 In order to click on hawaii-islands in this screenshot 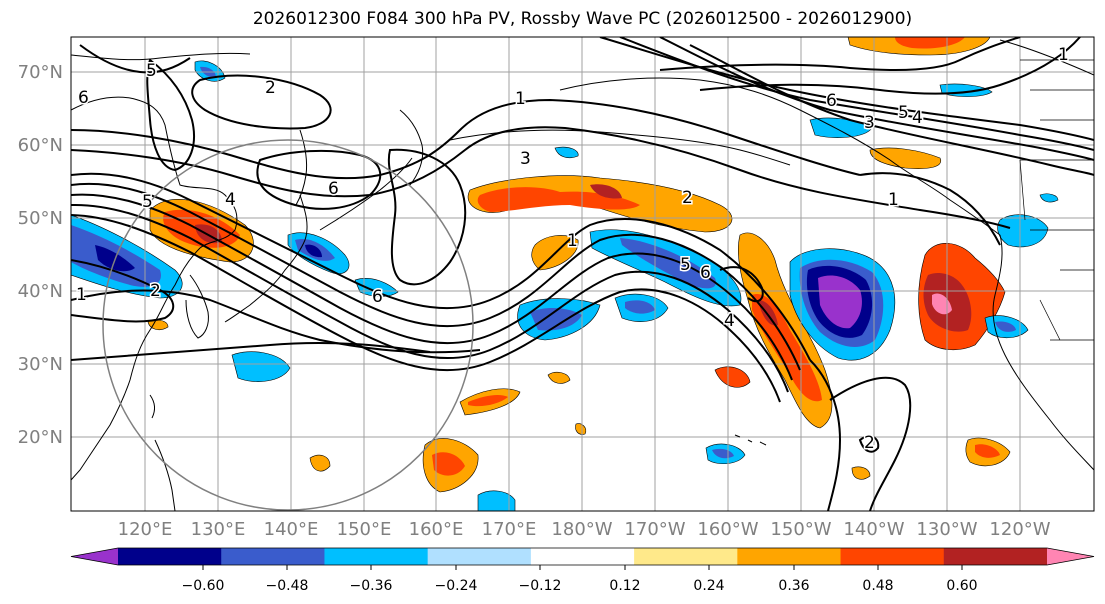, I will do `click(750, 440)`.